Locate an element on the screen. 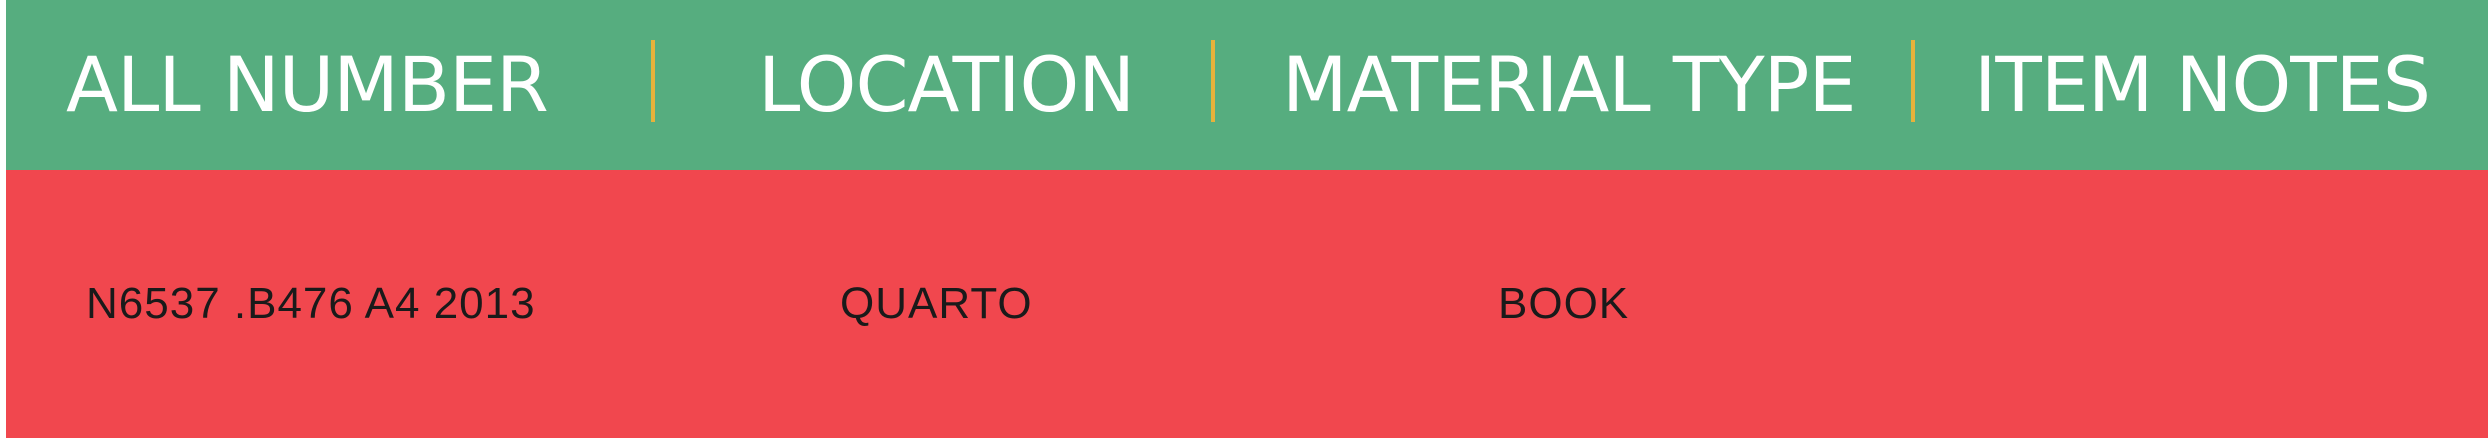  cell-location: QUARTO is located at coordinates (936, 303).